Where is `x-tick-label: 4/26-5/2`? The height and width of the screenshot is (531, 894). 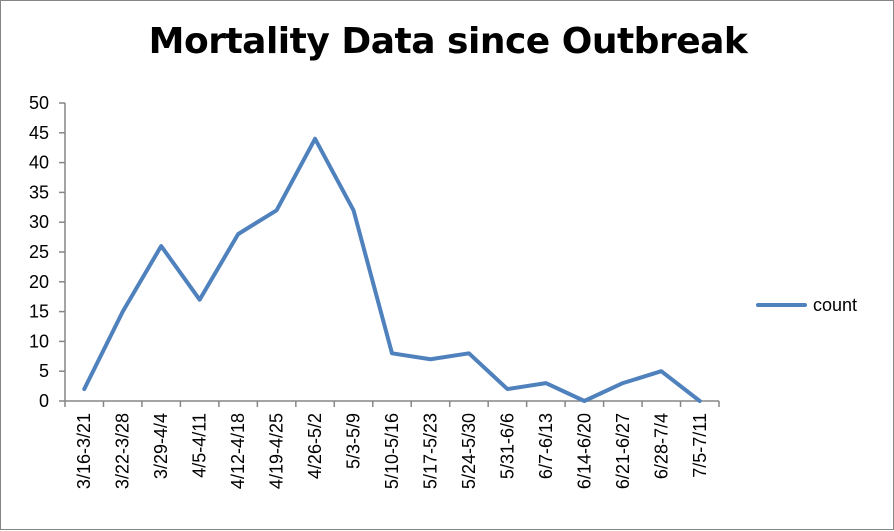
x-tick-label: 4/26-5/2 is located at coordinates (315, 446).